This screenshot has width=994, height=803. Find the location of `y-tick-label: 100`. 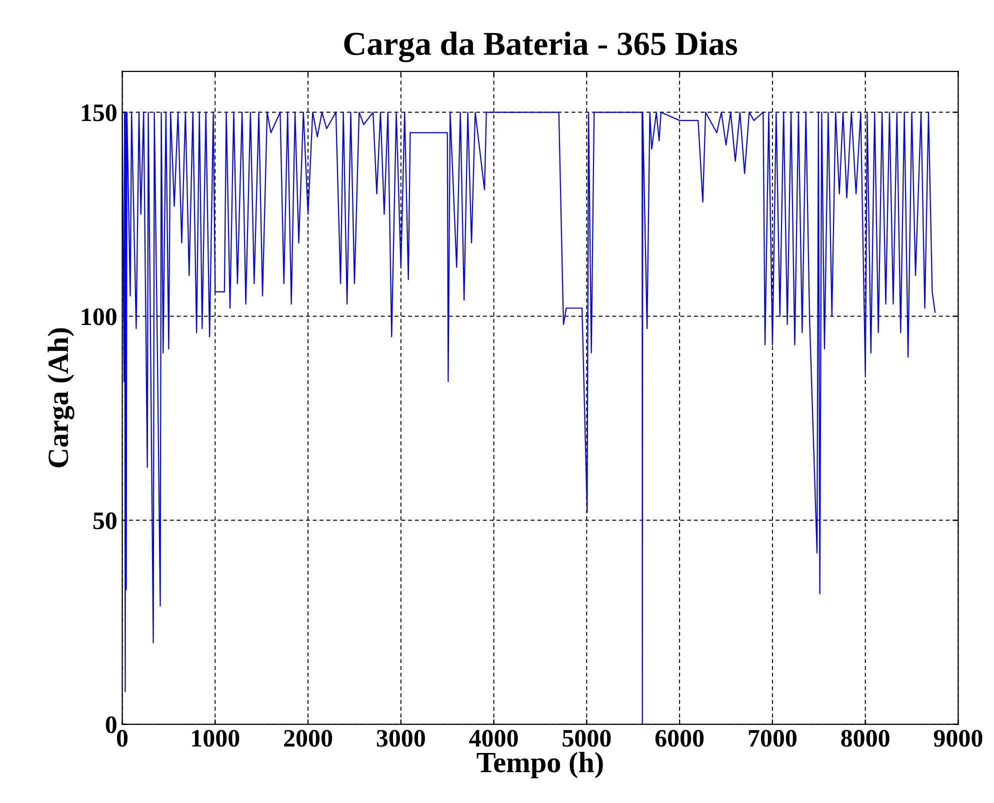

y-tick-label: 100 is located at coordinates (99, 317).